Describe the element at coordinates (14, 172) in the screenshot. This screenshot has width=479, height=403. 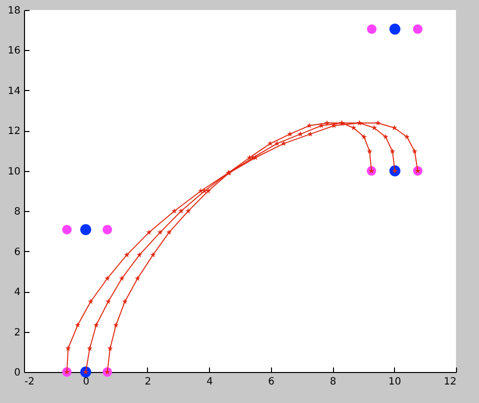
I see `y-tick-label: 10` at that location.